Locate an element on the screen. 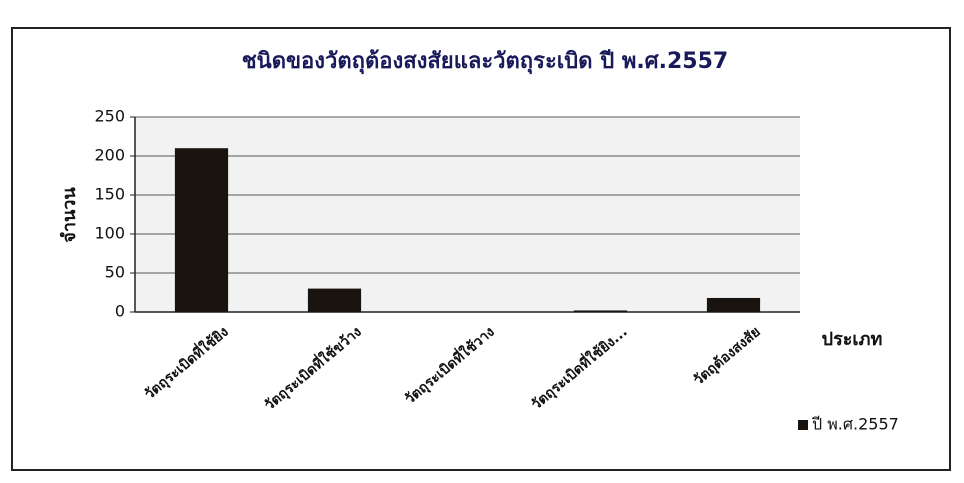 The width and height of the screenshot is (964, 483). y-tick-label: 0 is located at coordinates (120, 311).